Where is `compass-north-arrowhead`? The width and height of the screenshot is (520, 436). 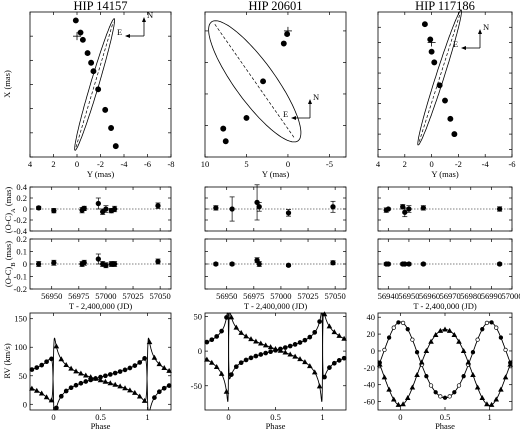 compass-north-arrowhead is located at coordinates (310, 101).